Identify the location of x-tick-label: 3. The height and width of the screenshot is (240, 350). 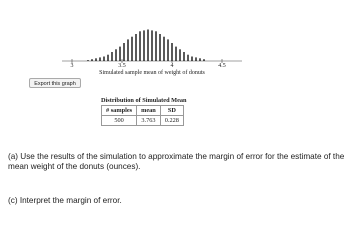
(72, 66).